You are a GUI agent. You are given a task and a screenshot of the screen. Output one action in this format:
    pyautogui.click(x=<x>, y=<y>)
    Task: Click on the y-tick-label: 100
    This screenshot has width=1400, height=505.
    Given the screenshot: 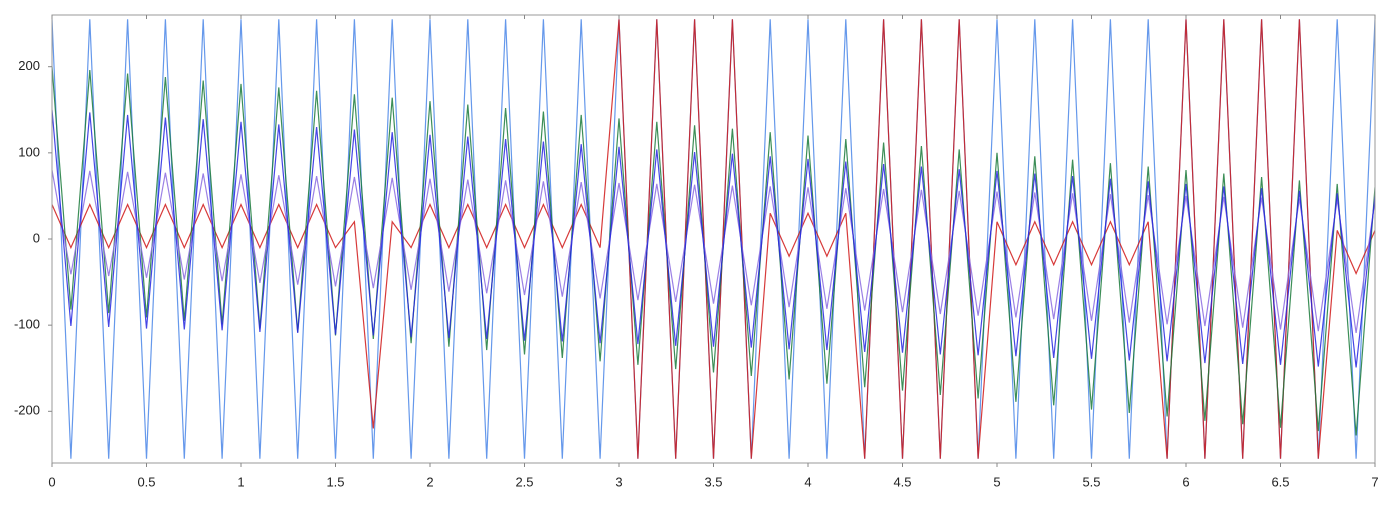 What is the action you would take?
    pyautogui.click(x=29, y=151)
    